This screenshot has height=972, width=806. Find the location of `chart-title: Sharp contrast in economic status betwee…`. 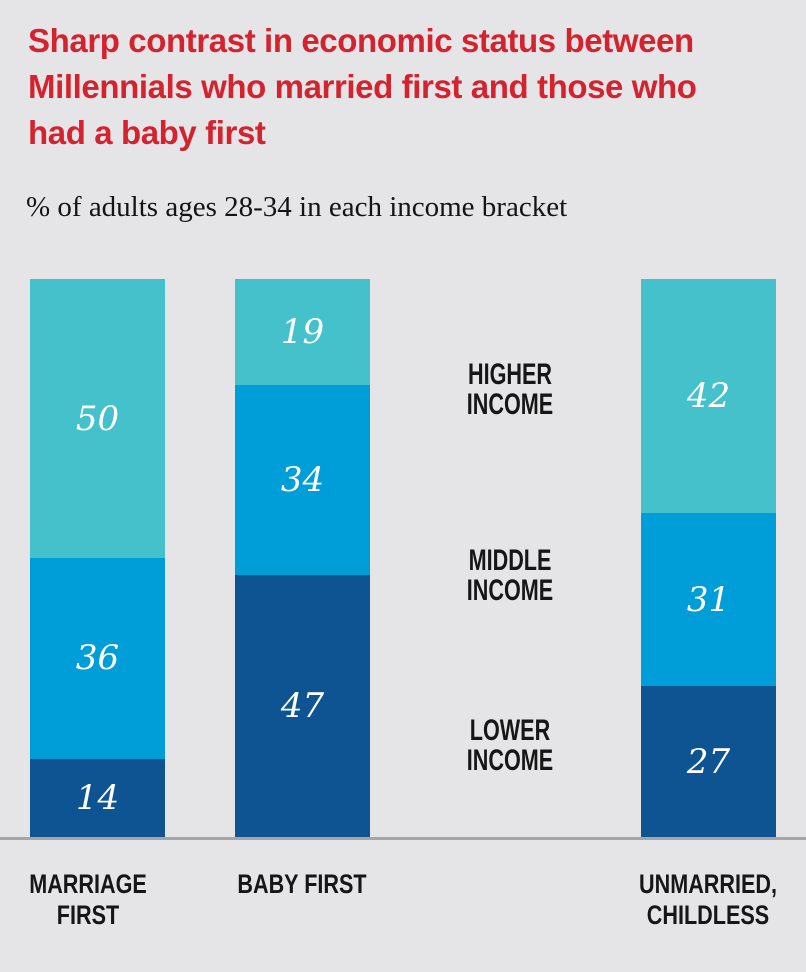

chart-title: Sharp contrast in economic status betwee… is located at coordinates (362, 87).